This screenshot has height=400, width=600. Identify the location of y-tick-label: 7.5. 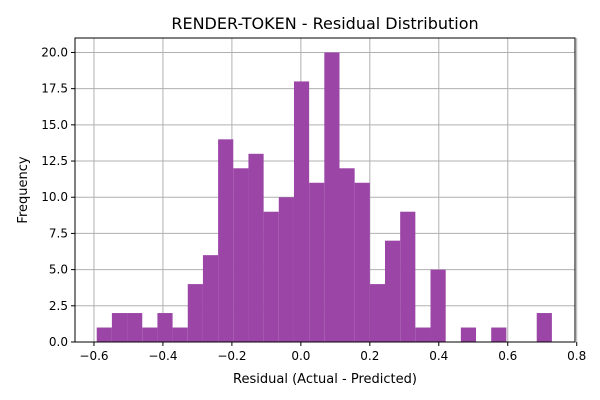
(58, 233).